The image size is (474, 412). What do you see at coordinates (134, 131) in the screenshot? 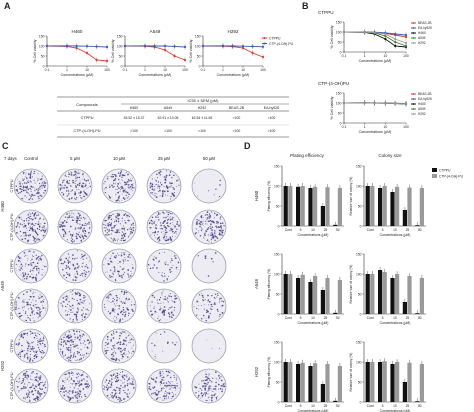
I see `table-cell: >100` at bounding box center [134, 131].